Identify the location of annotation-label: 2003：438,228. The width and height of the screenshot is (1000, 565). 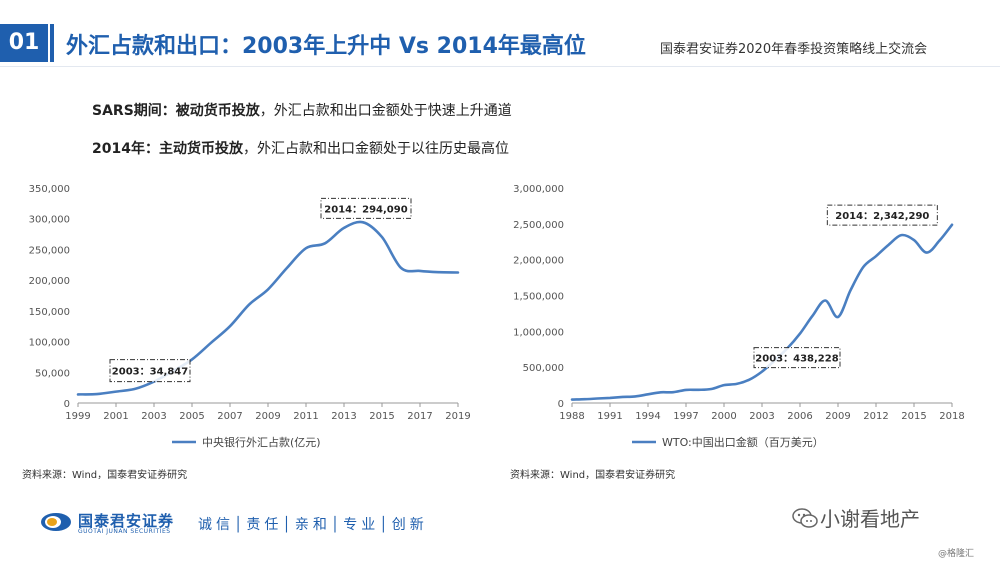
(796, 359).